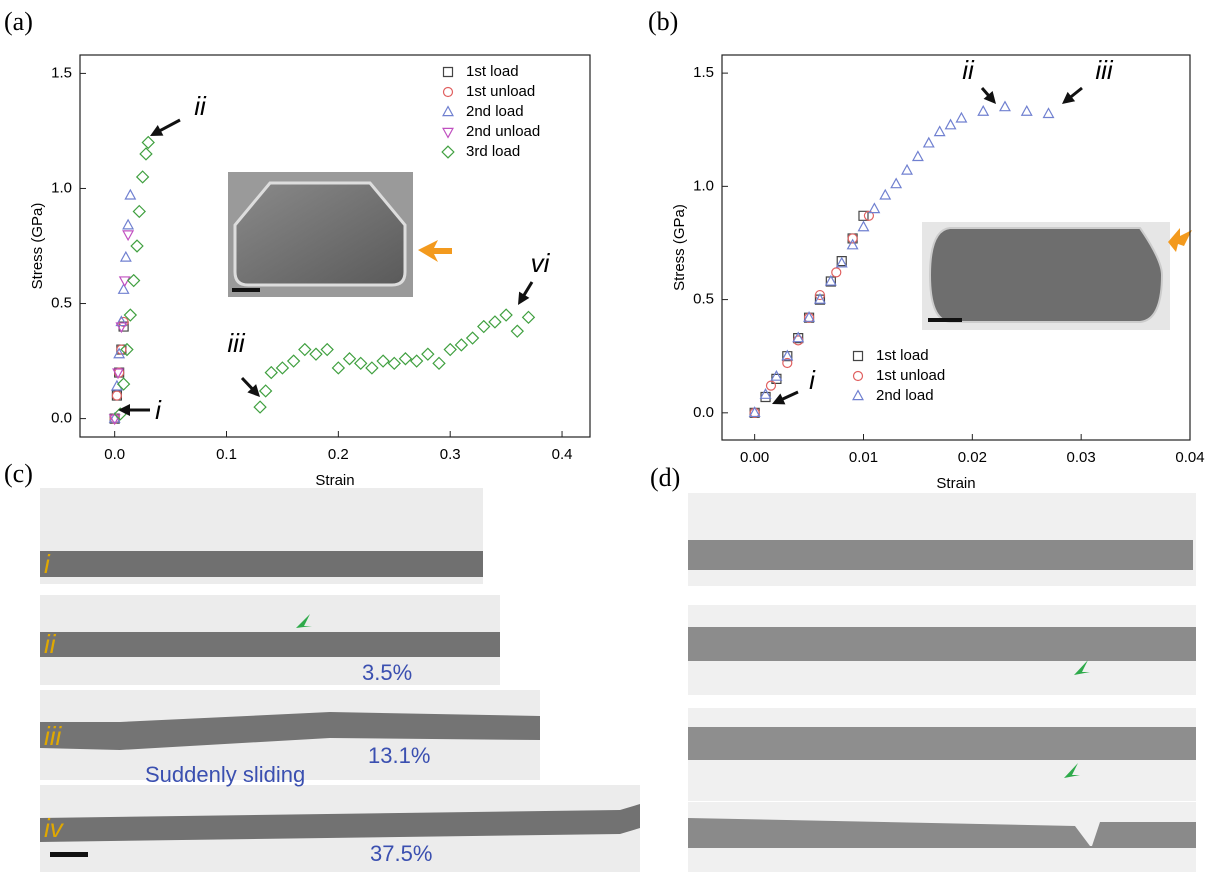  I want to click on x-tick-label: 0.03, so click(1081, 457).